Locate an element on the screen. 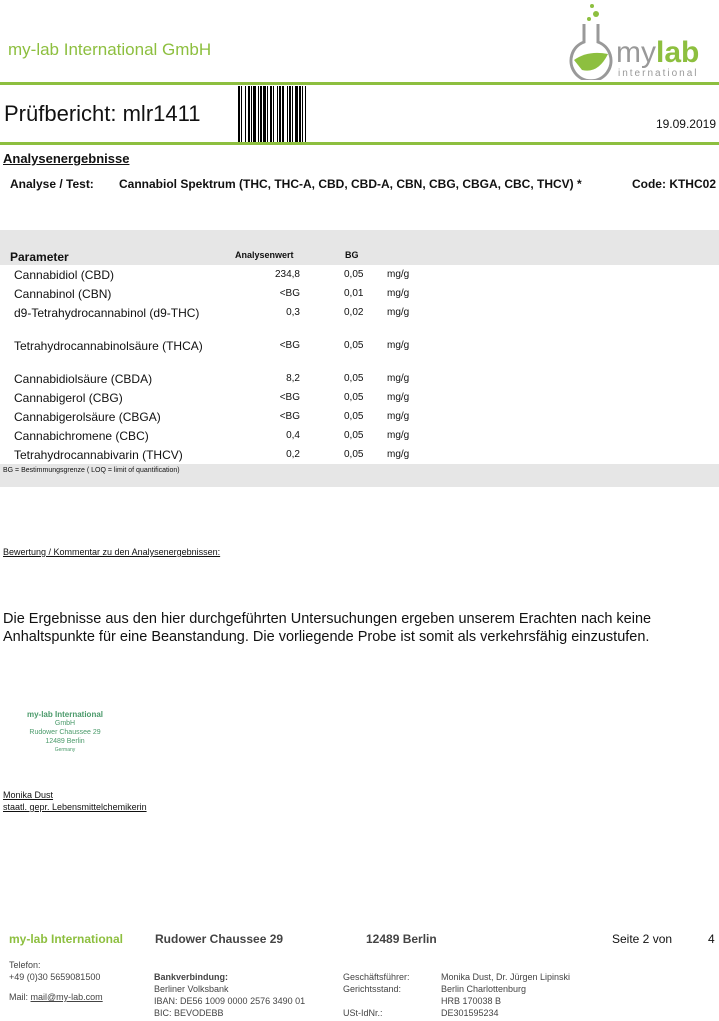 The height and width of the screenshot is (1021, 719). report-date: 19.09.2019 is located at coordinates (685, 124).